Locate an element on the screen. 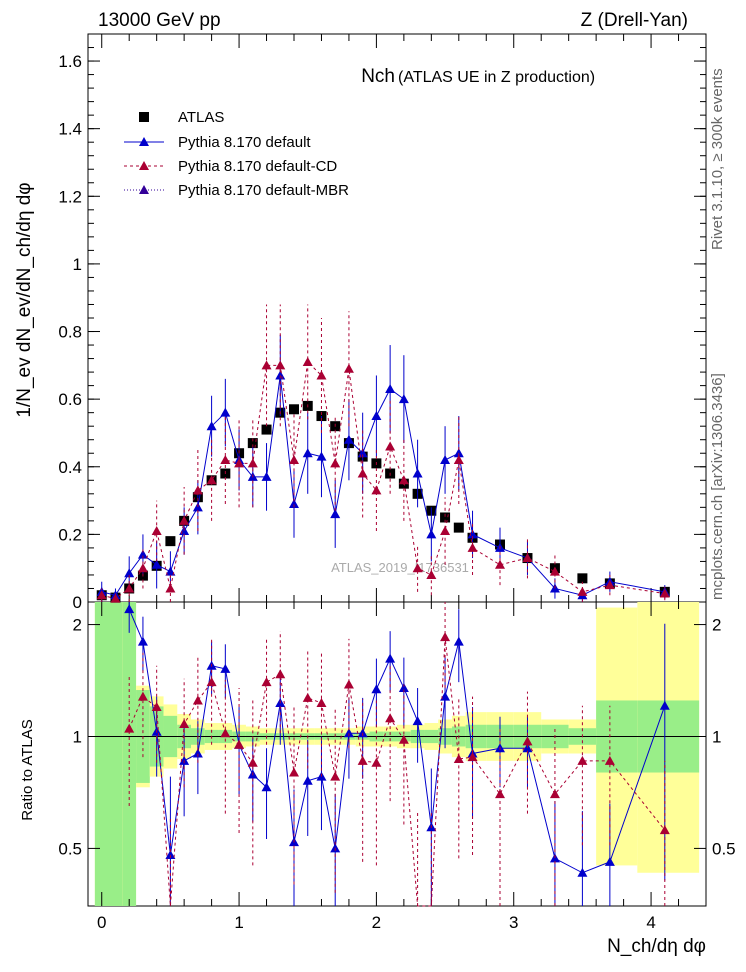 Image resolution: width=746 pixels, height=972 pixels. main-y-tick-label: 0.2 is located at coordinates (70, 534).